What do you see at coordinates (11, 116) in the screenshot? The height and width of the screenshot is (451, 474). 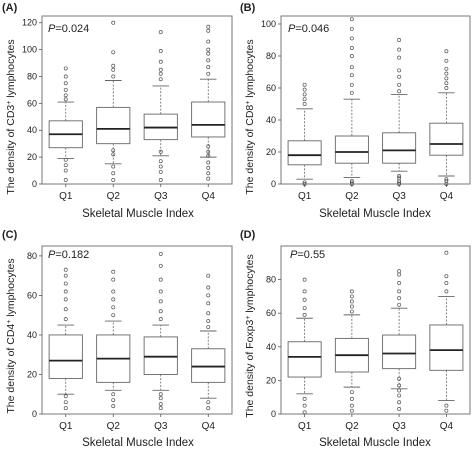 I see `panel-a-y-axis-label: The density of CD3+ lymphocytes` at bounding box center [11, 116].